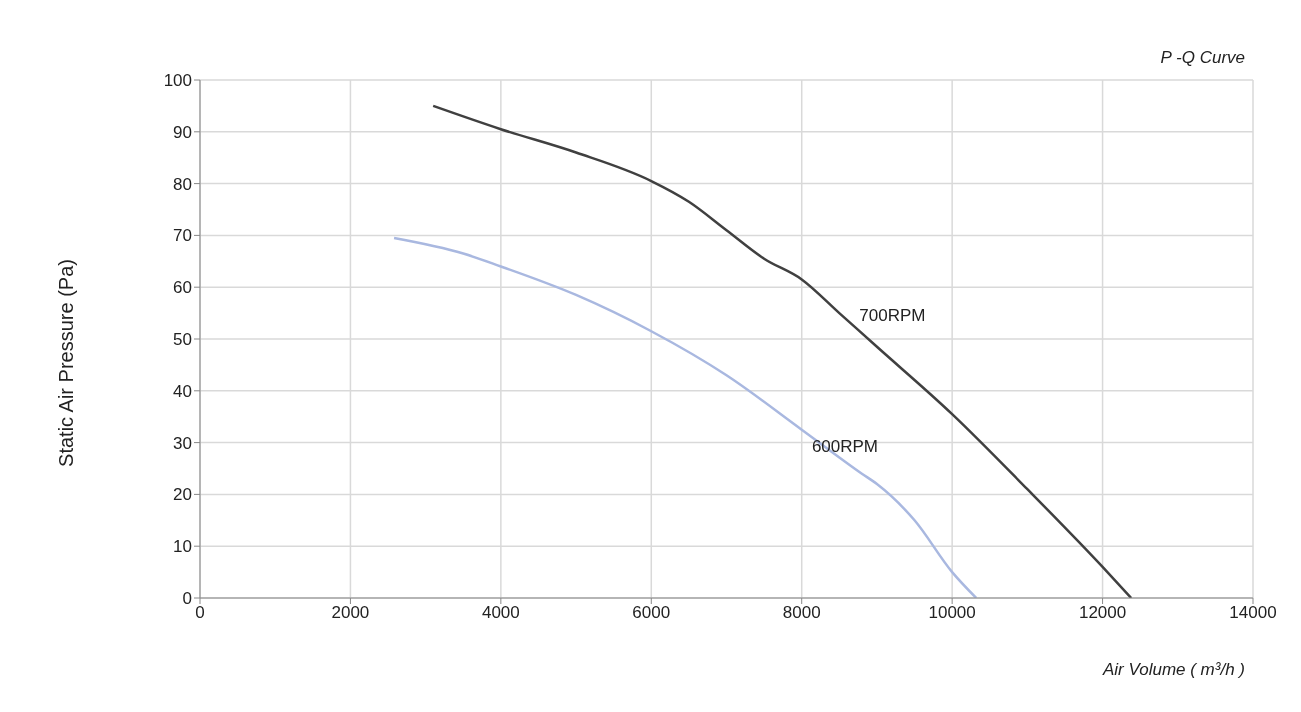  Describe the element at coordinates (801, 613) in the screenshot. I see `x-tick-label: 8000` at that location.